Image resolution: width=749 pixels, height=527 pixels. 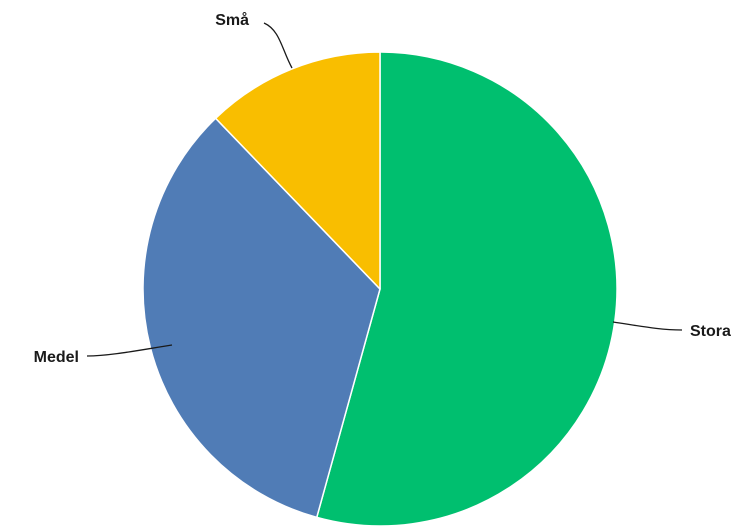 I want to click on leader-line-små, so click(x=278, y=45).